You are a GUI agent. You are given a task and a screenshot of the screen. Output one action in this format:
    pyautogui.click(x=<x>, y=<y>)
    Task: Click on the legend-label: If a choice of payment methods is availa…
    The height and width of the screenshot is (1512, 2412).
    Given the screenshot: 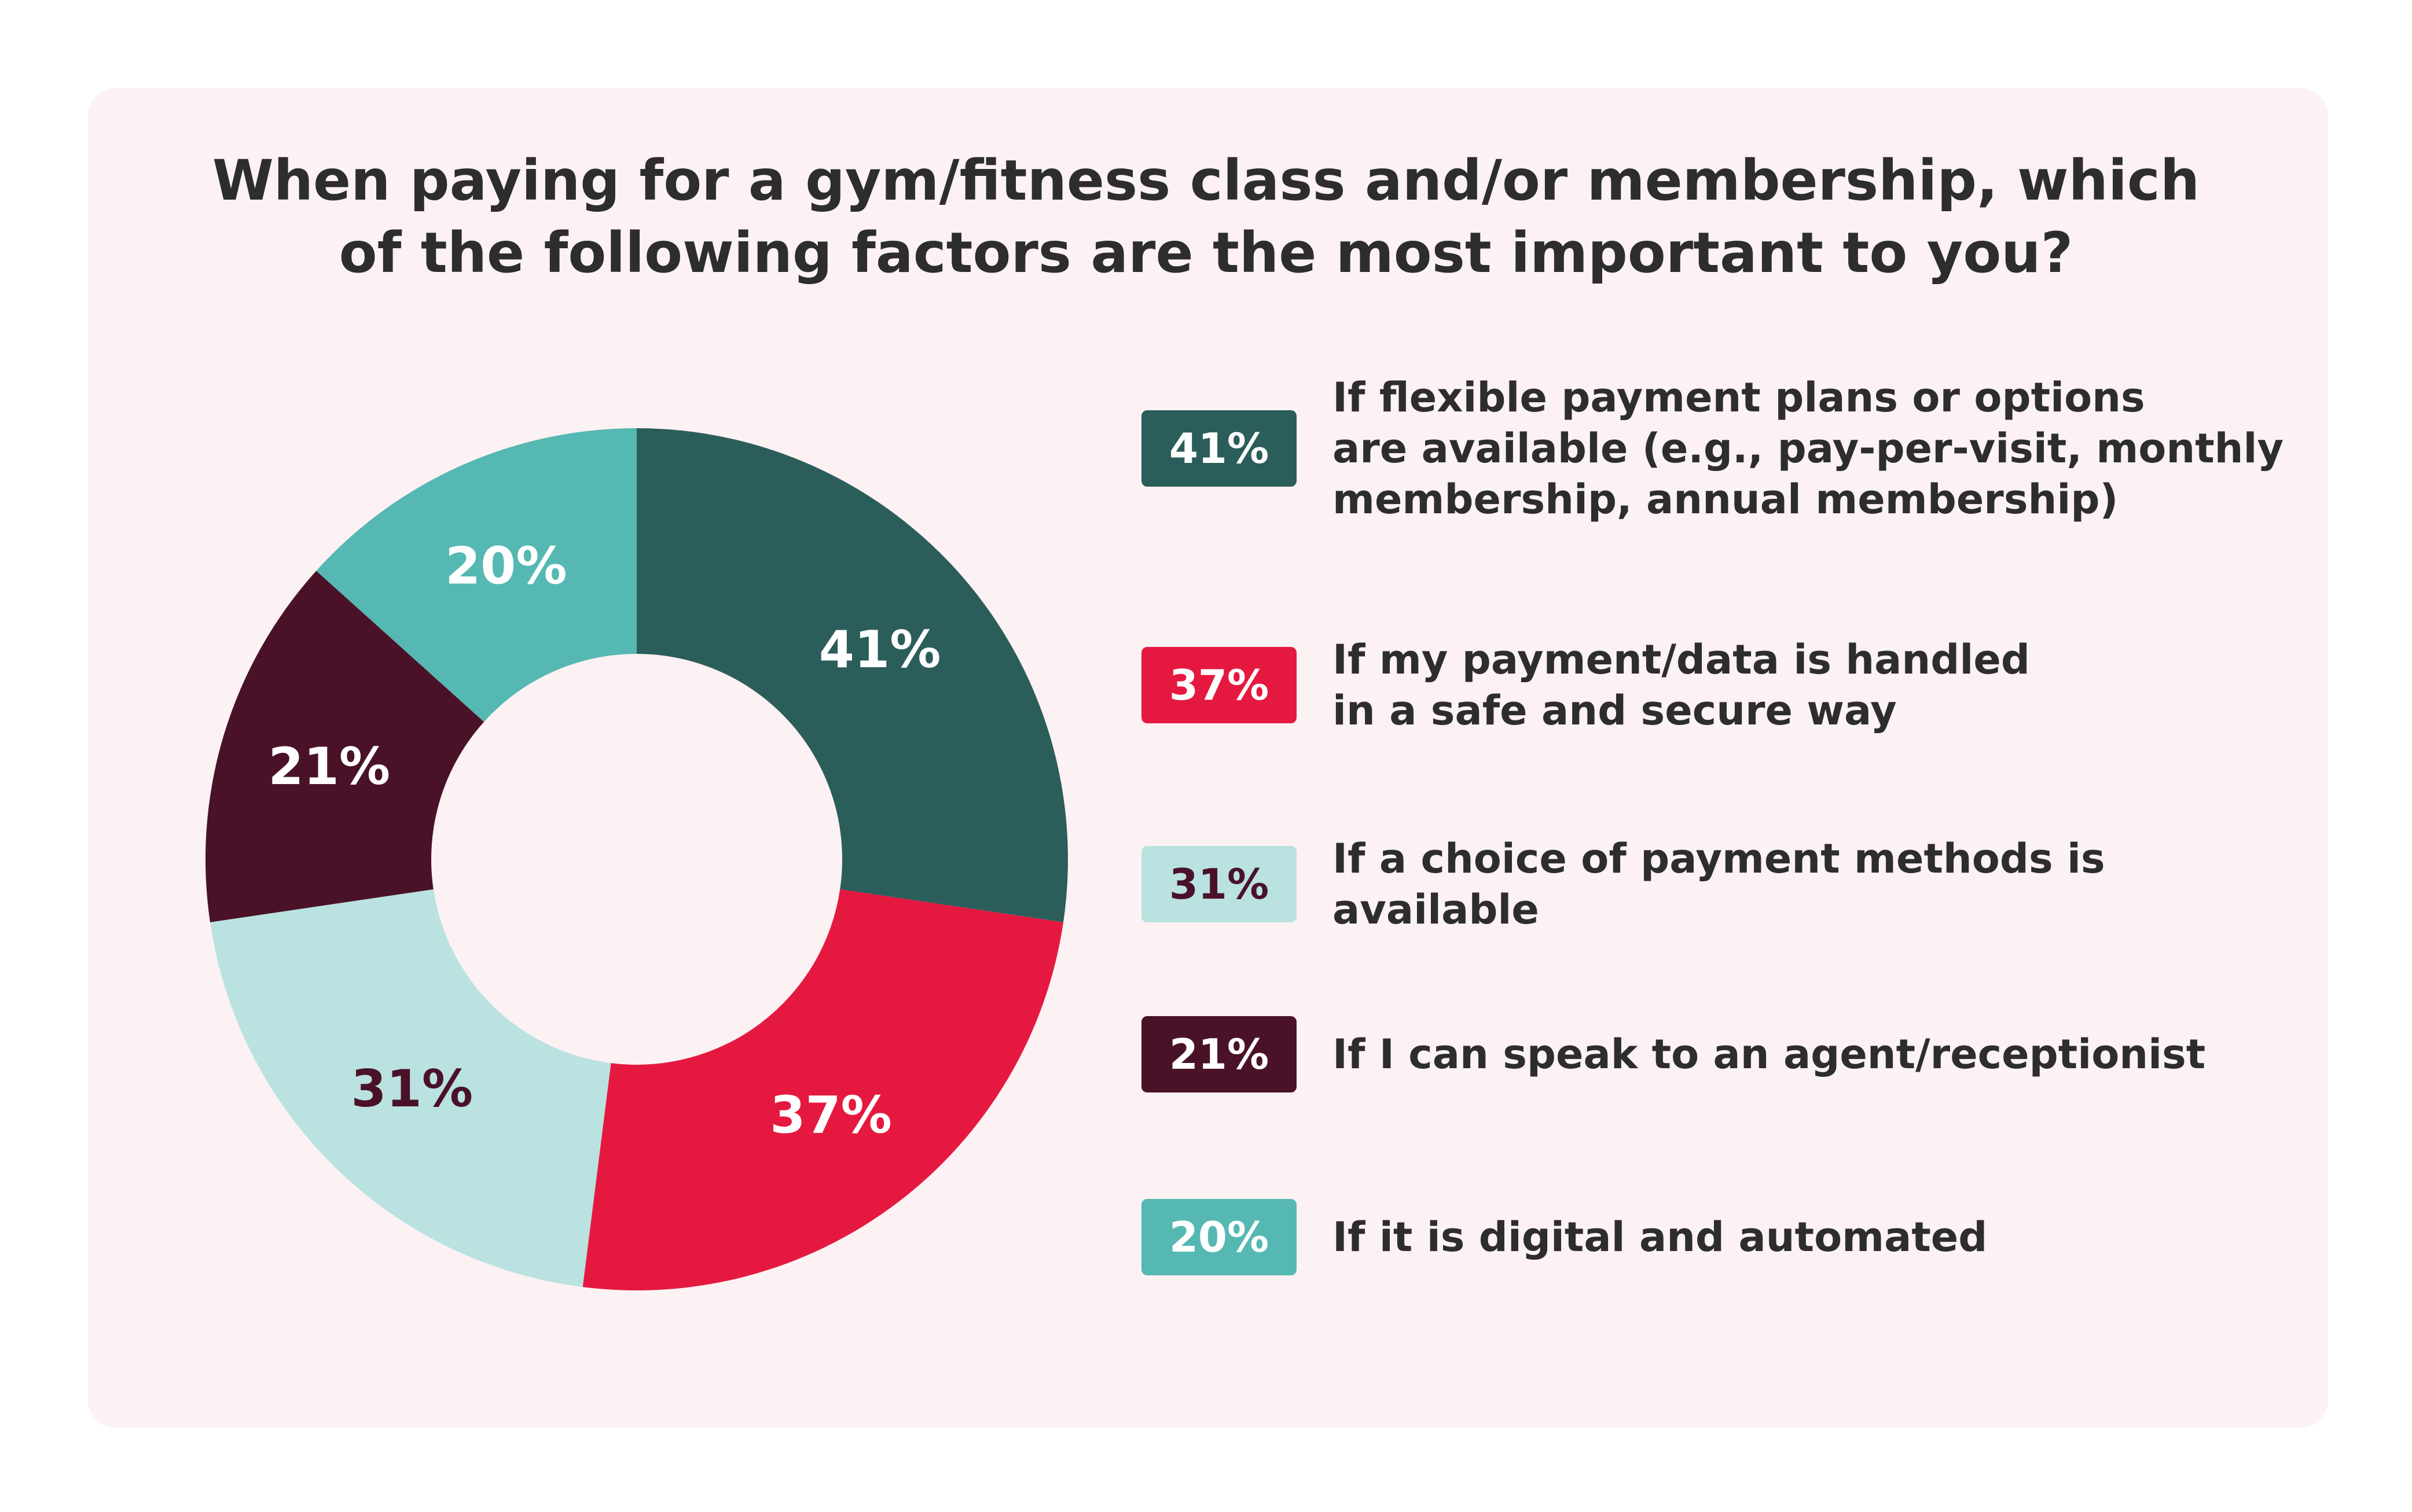 What is the action you would take?
    pyautogui.click(x=1718, y=884)
    